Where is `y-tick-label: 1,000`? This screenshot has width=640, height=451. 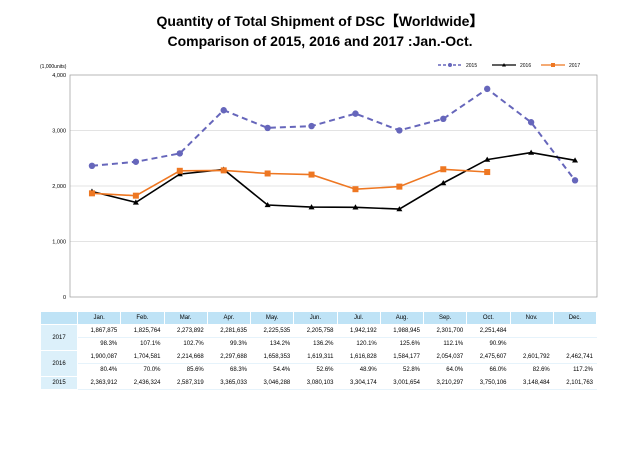 y-tick-label: 1,000 is located at coordinates (59, 243).